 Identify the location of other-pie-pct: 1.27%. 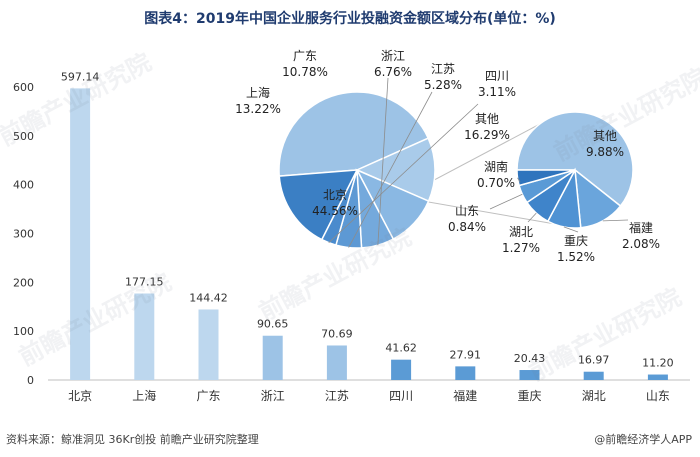
(521, 248).